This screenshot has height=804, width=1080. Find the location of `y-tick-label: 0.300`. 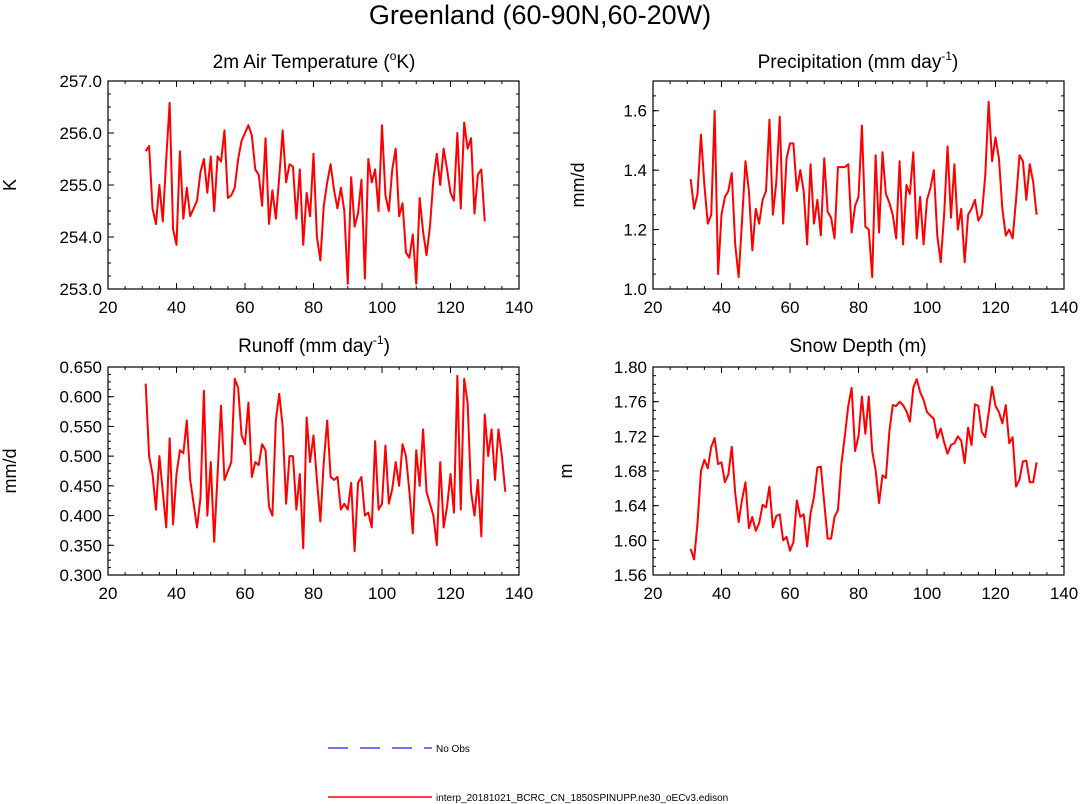

y-tick-label: 0.300 is located at coordinates (80, 575).